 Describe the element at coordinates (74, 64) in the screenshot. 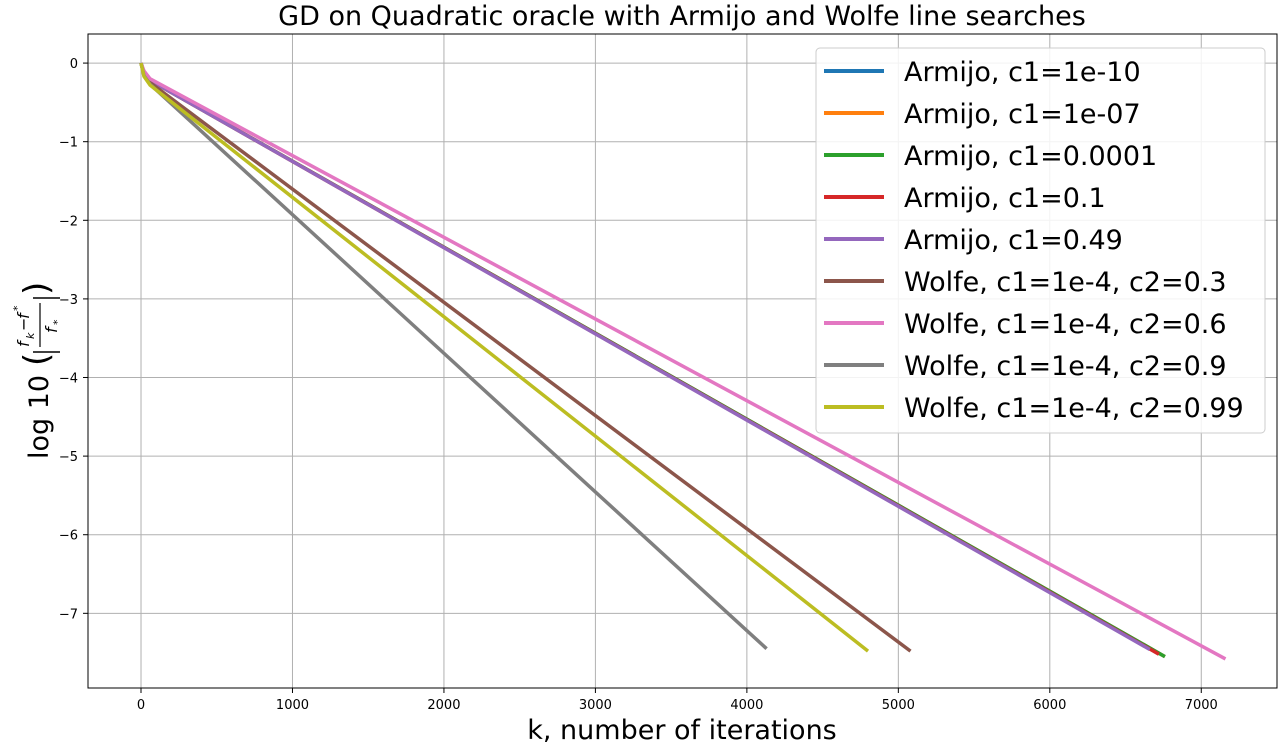

I see `y-tick-label: 0` at that location.